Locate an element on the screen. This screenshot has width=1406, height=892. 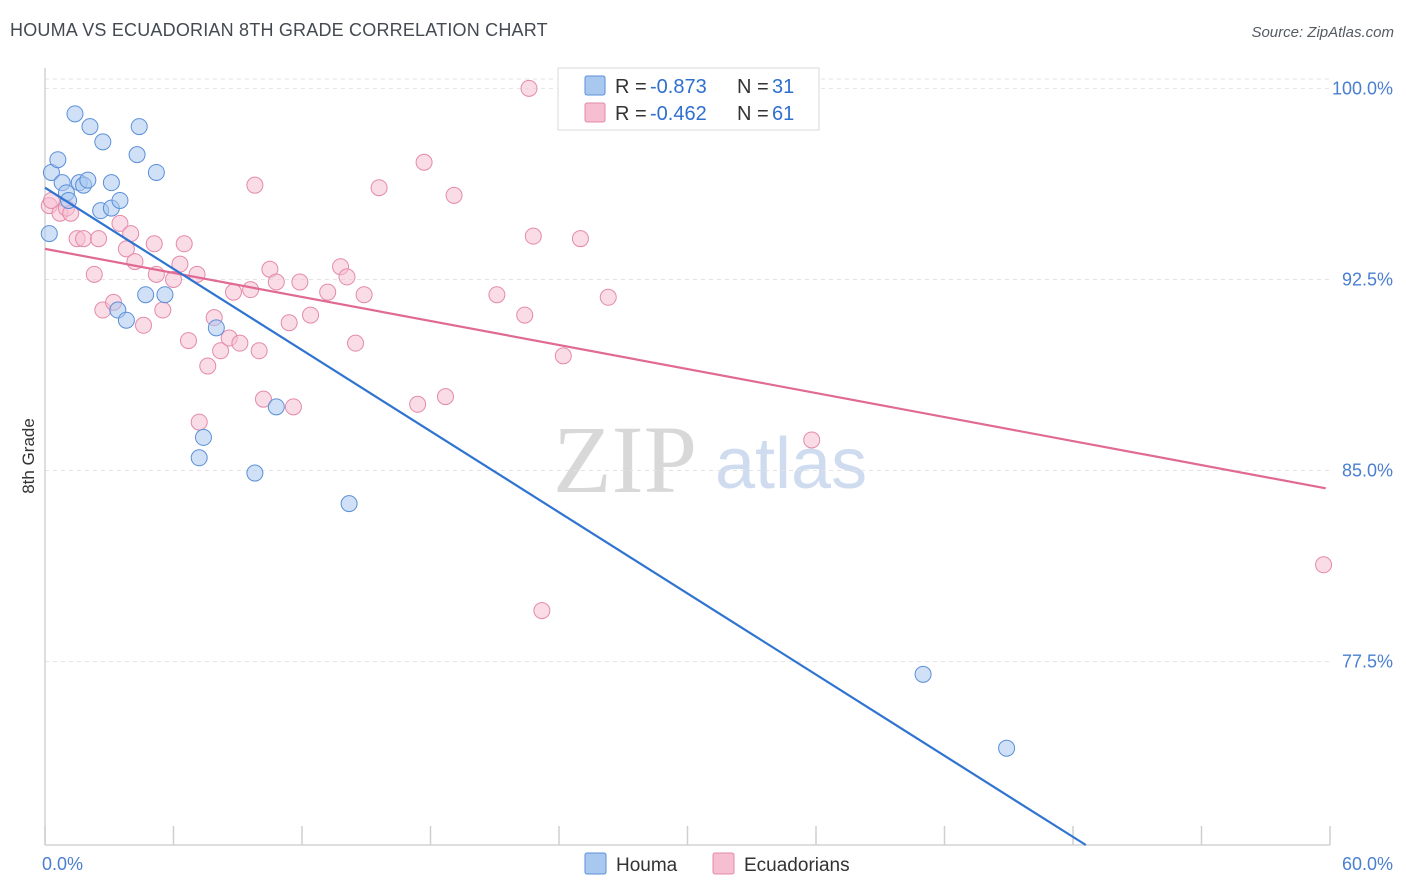
x-tick-label-max: 60.0% is located at coordinates (1367, 864).